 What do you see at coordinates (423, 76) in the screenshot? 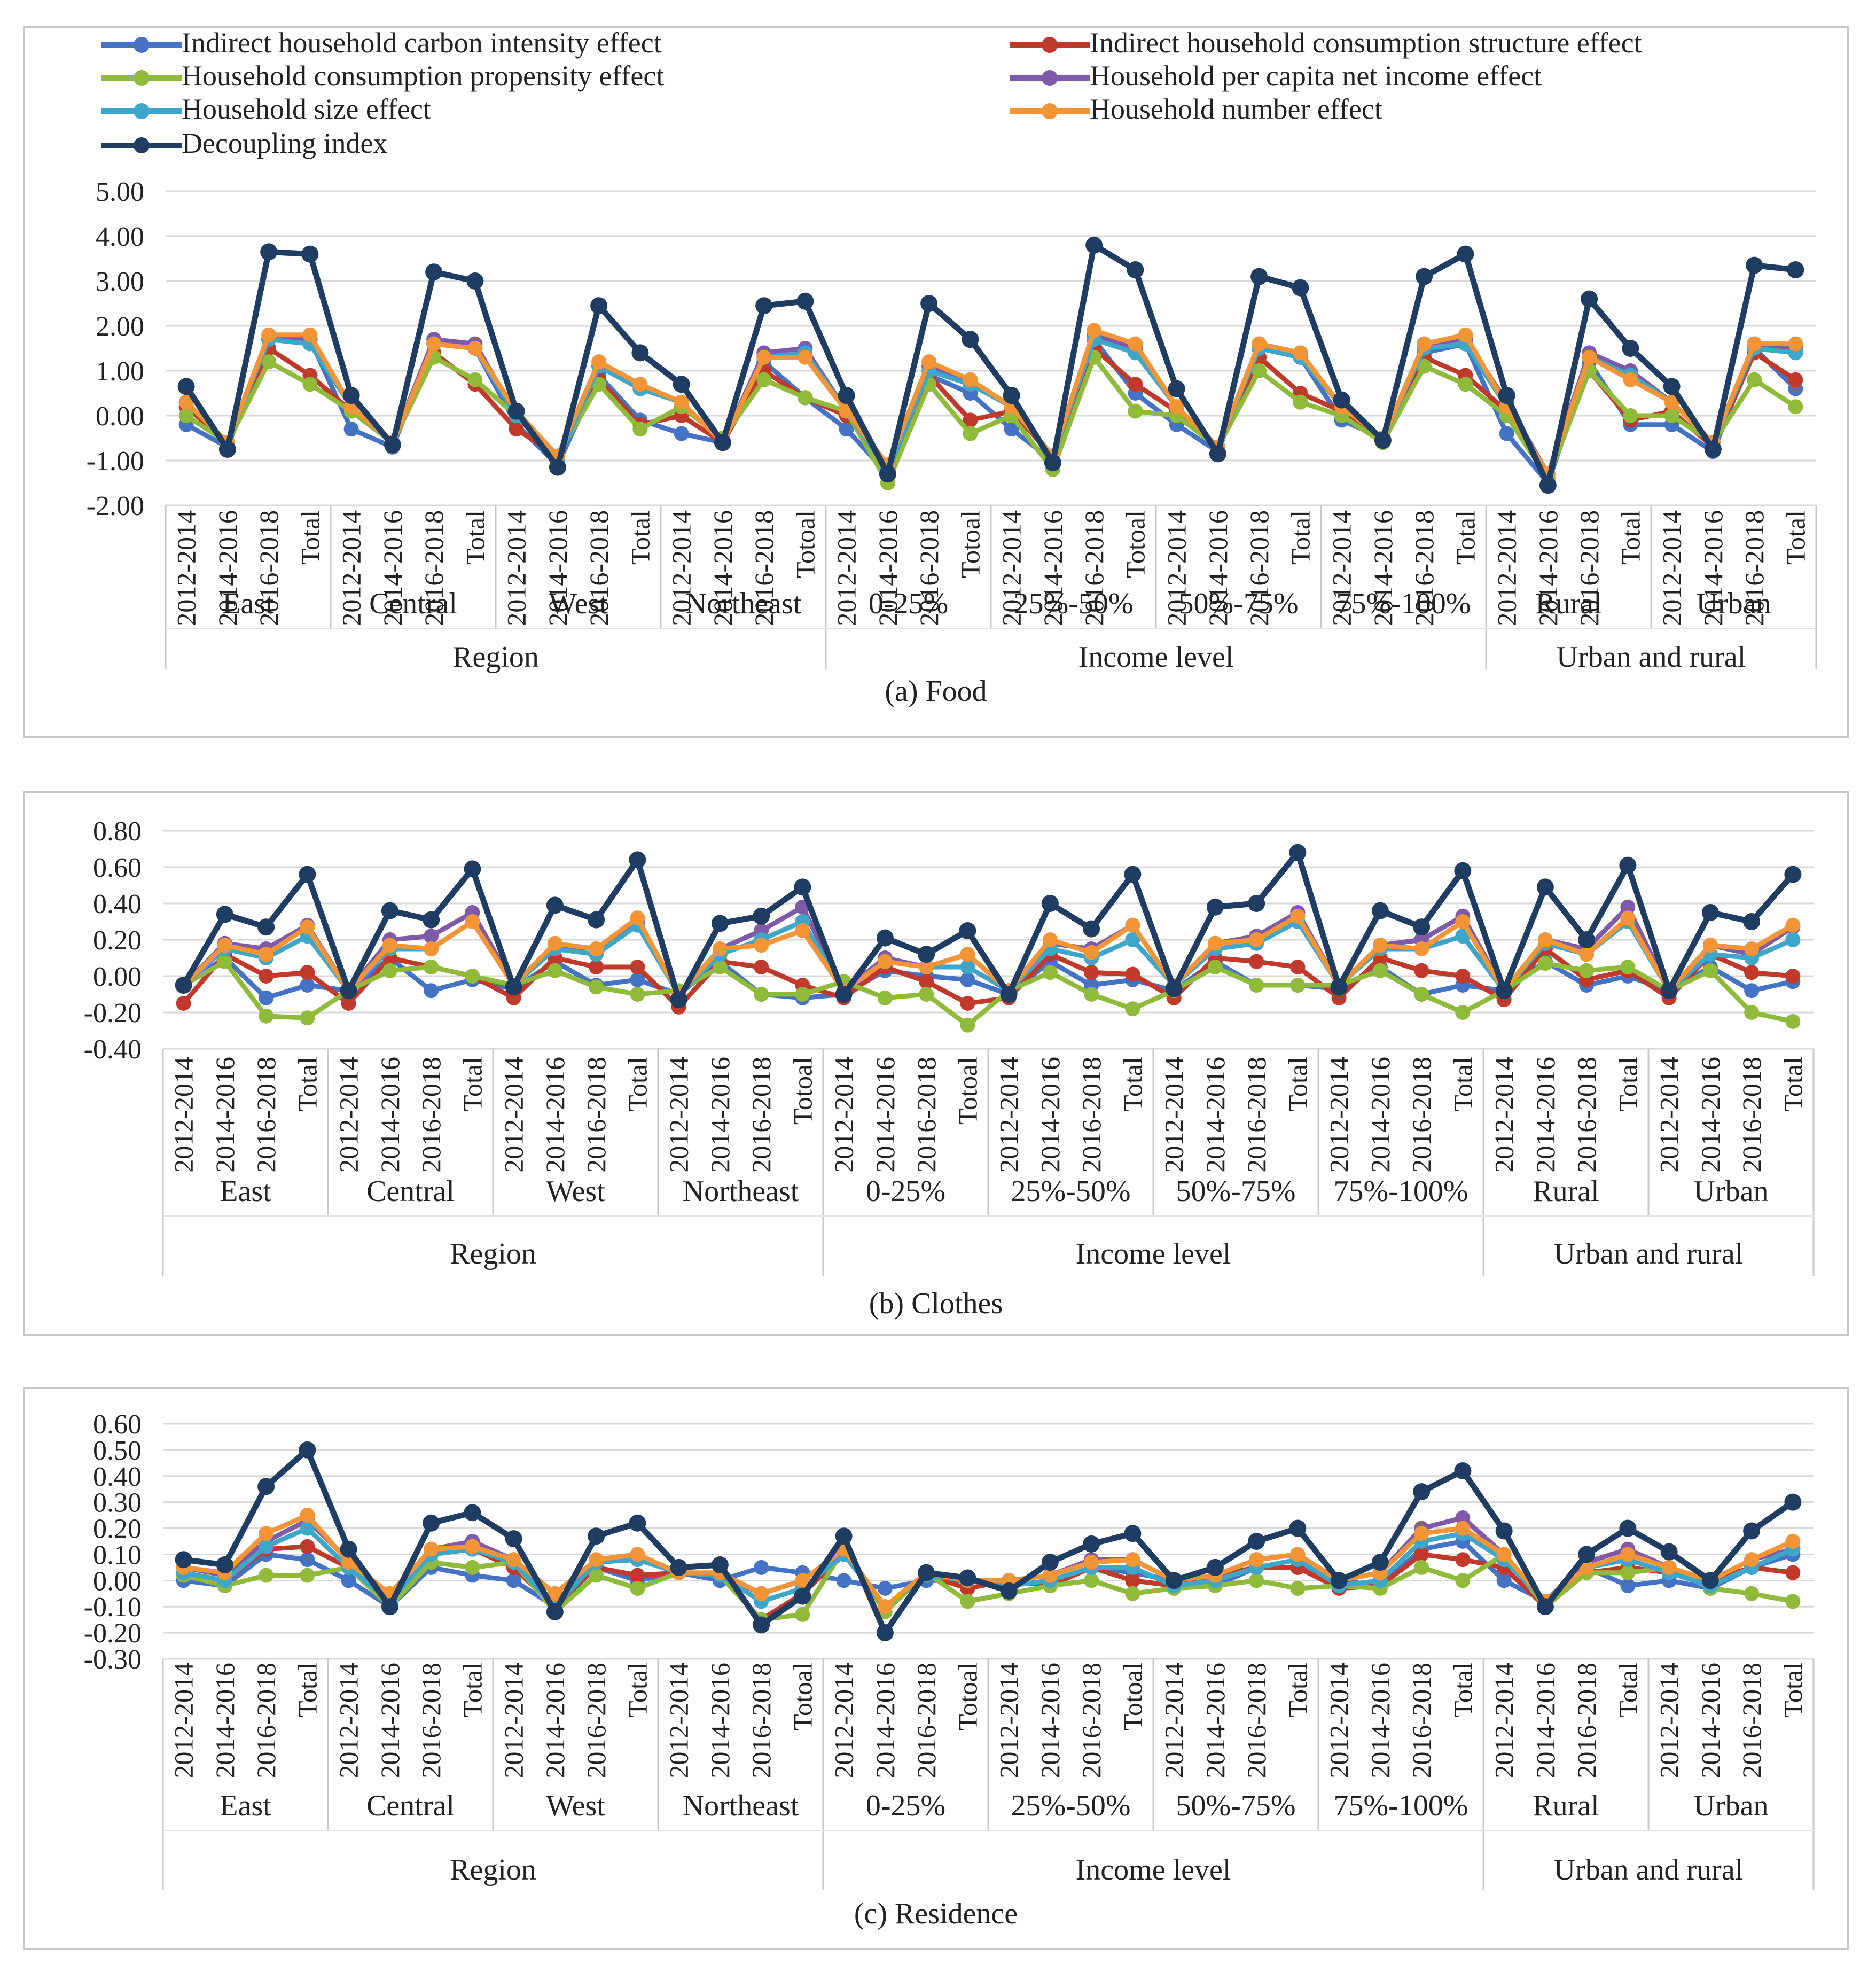
I see `legend-label: Household consumption propensity effect` at bounding box center [423, 76].